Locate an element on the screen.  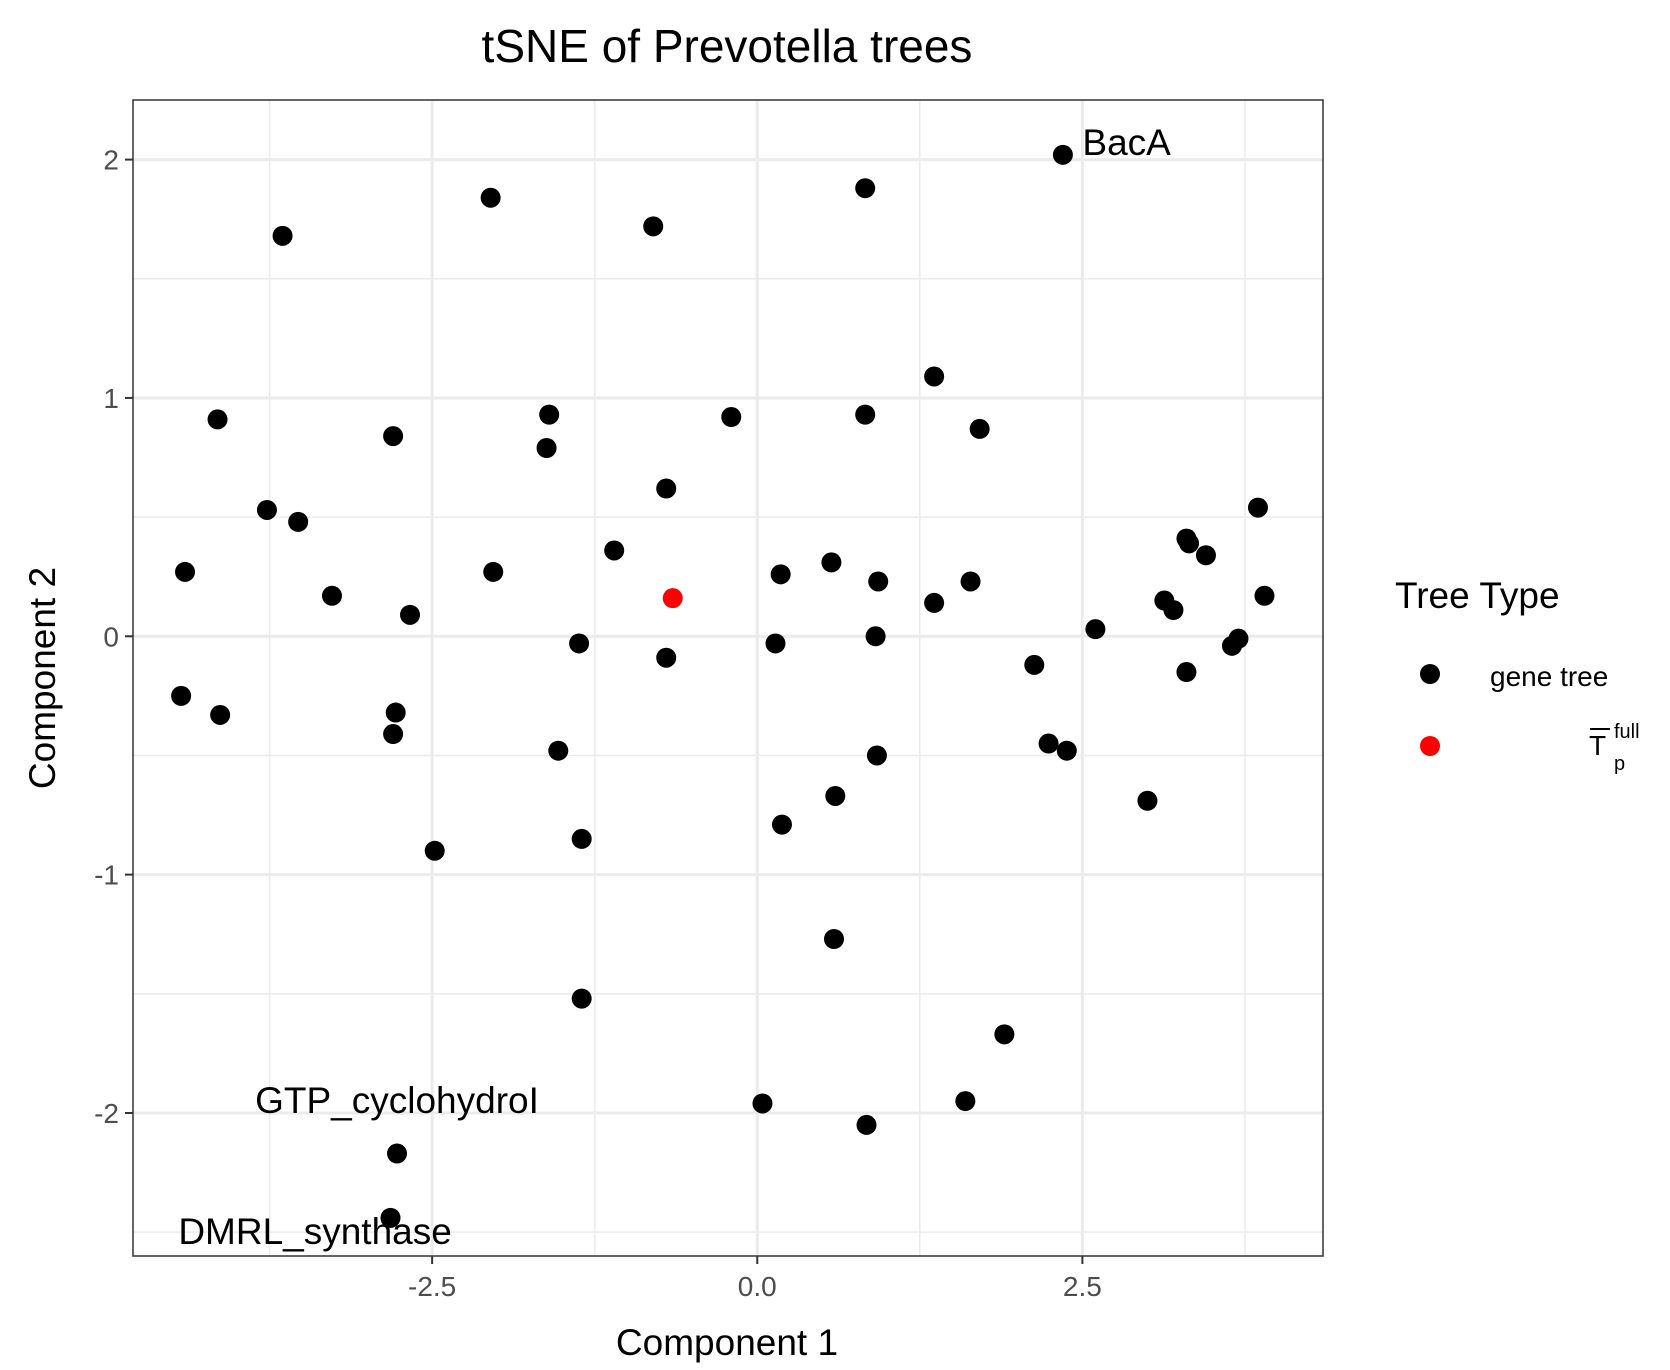
x-axis: -2.5 0.0 2.5 is located at coordinates (755, 1279).